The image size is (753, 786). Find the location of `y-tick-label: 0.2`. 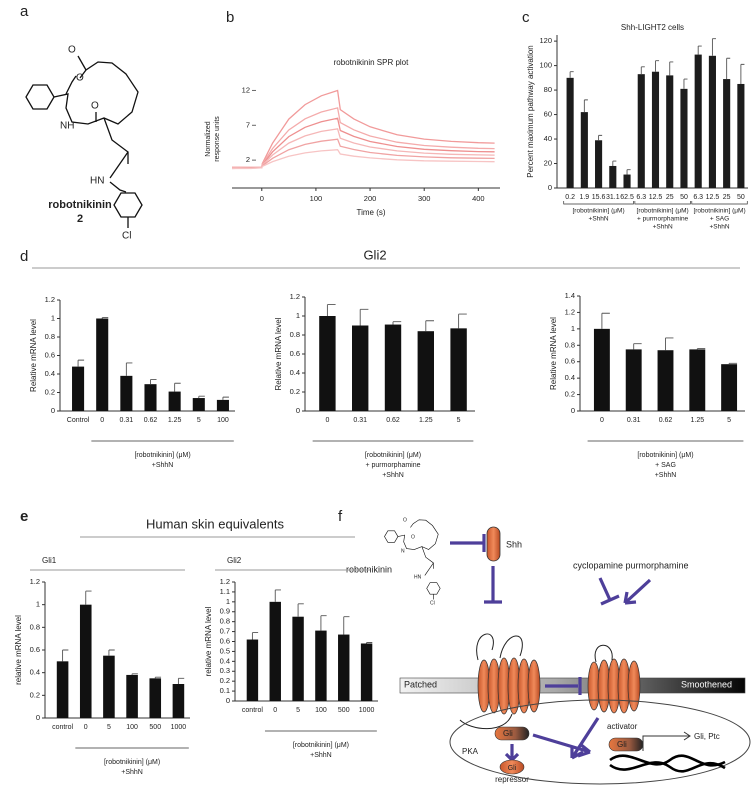

y-tick-label: 0.2 is located at coordinates (295, 391).